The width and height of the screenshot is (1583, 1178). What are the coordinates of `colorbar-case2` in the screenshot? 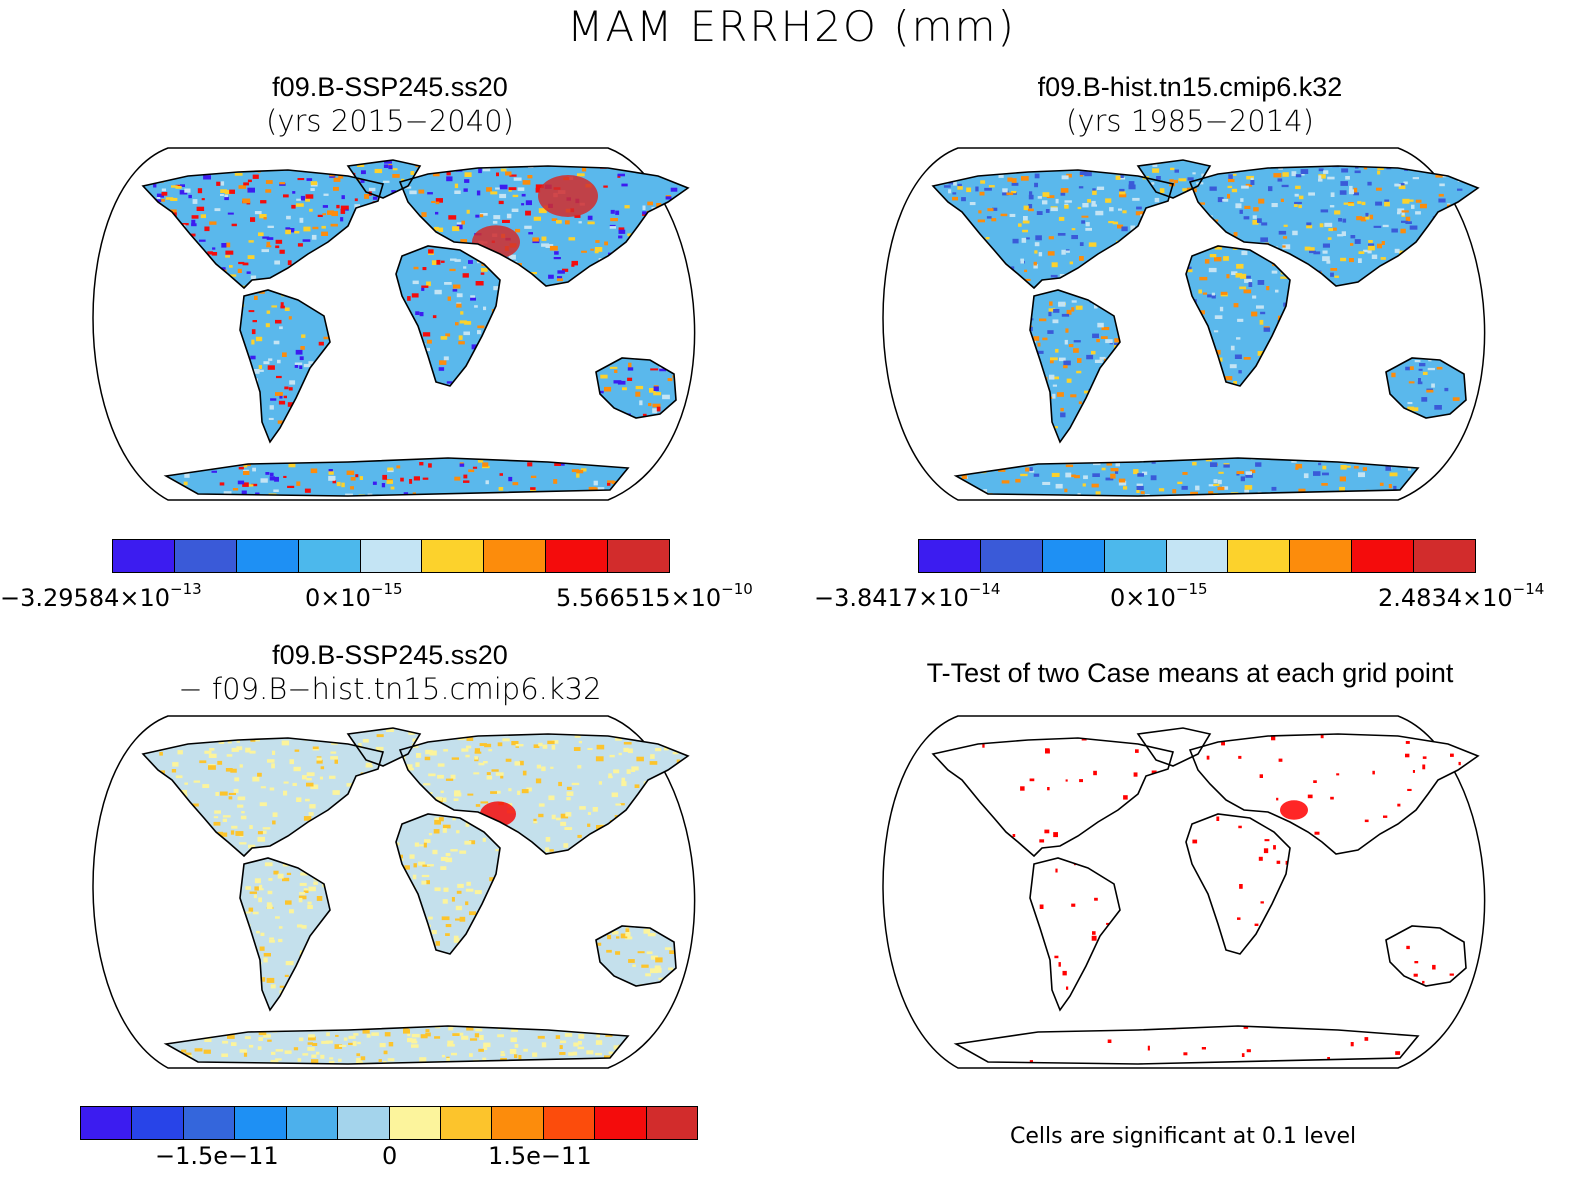 It's located at (1197, 556).